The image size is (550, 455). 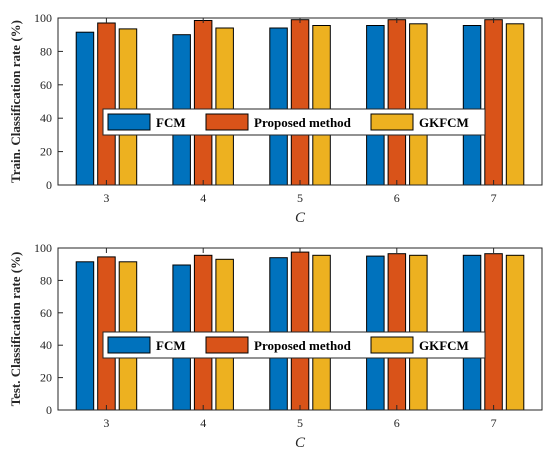 What do you see at coordinates (203, 103) in the screenshot?
I see `bar-proposed-method-c4` at bounding box center [203, 103].